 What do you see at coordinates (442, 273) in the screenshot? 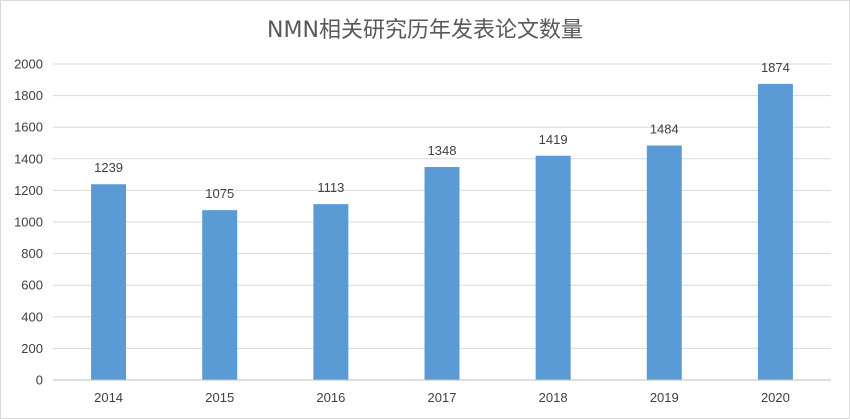
I see `bar-2017` at bounding box center [442, 273].